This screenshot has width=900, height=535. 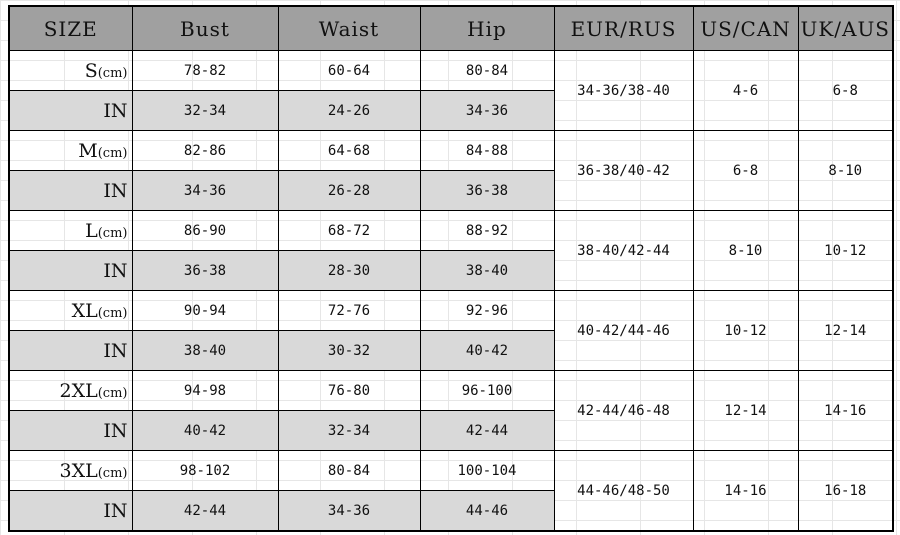 What do you see at coordinates (745, 491) in the screenshot?
I see `us-can-cell: 14-16` at bounding box center [745, 491].